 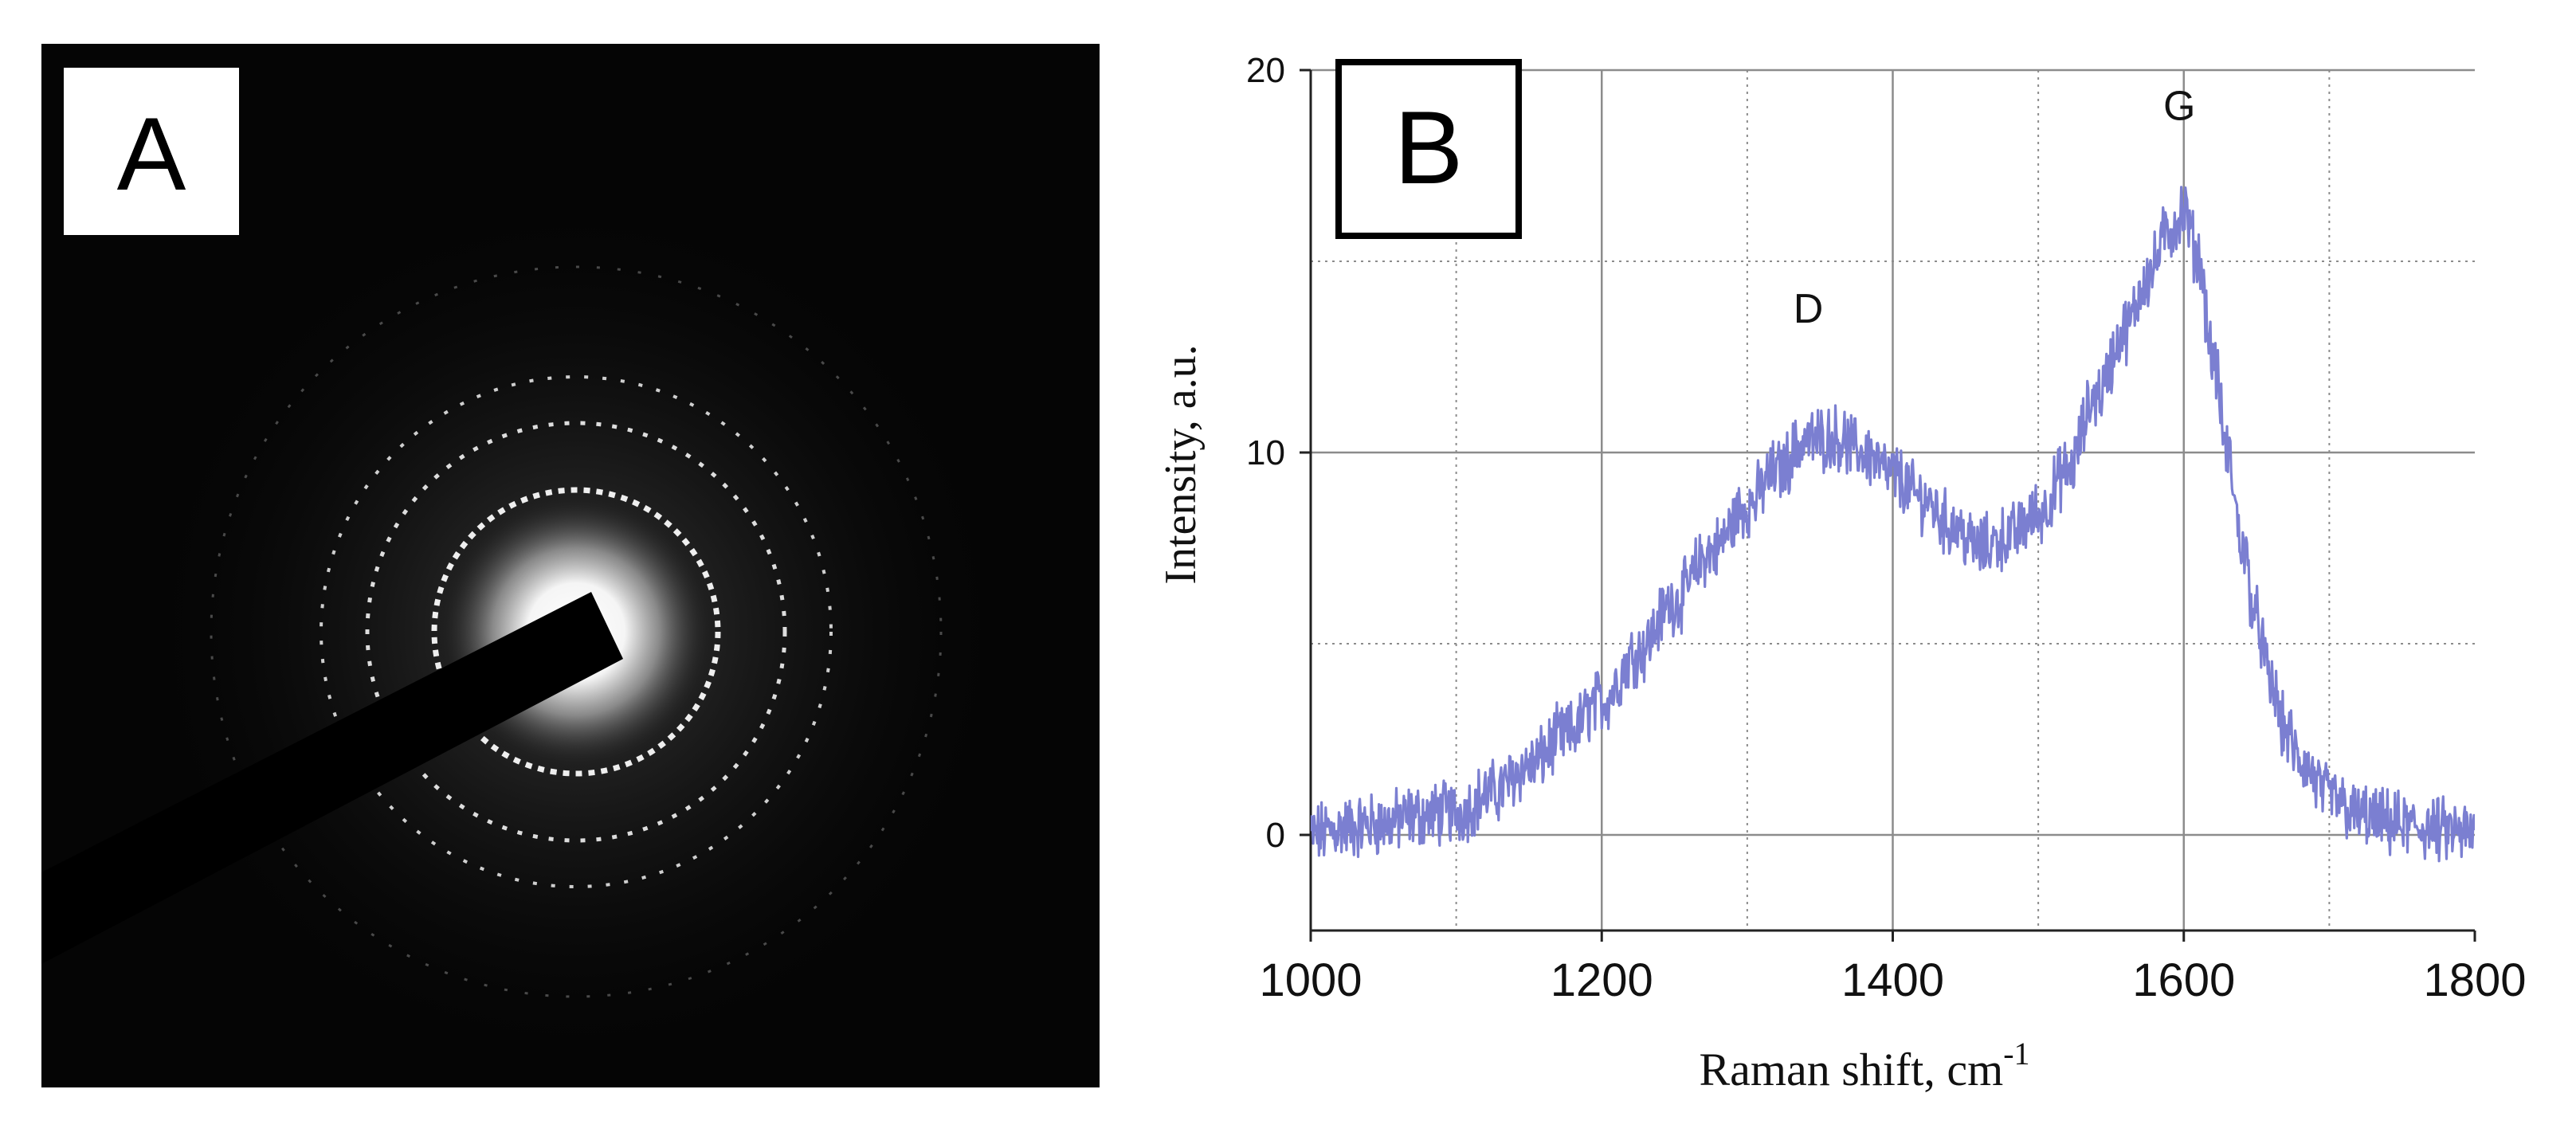 What do you see at coordinates (1809, 309) in the screenshot?
I see `peak-label-D: D` at bounding box center [1809, 309].